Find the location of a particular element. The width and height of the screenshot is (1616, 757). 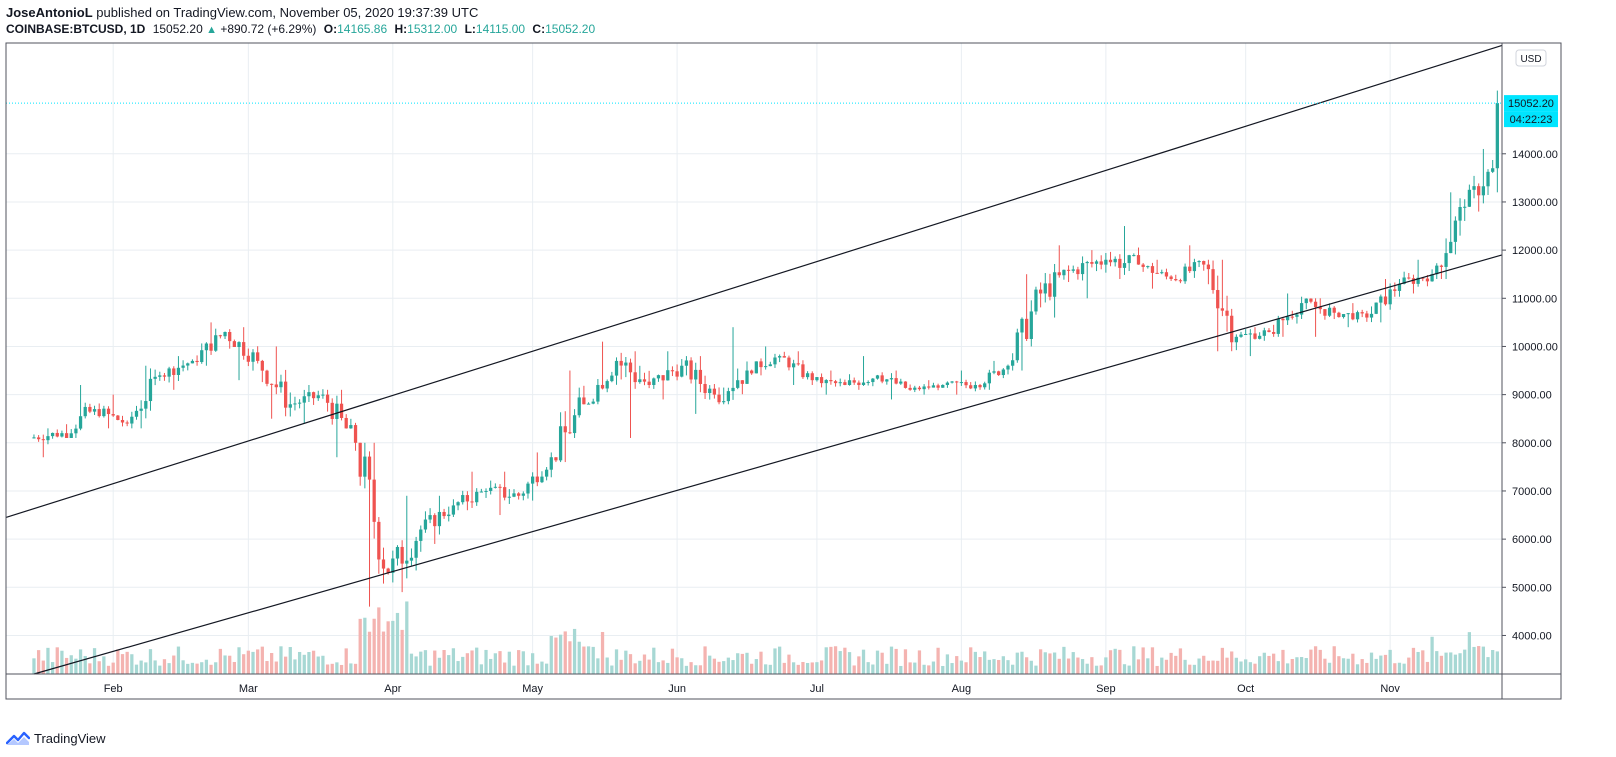

author-name: JoseAntonioL is located at coordinates (49, 12).